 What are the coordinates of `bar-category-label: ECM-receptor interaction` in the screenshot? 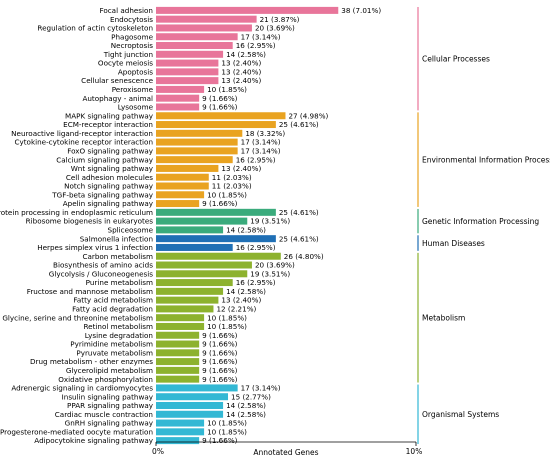 It's located at (108, 124).